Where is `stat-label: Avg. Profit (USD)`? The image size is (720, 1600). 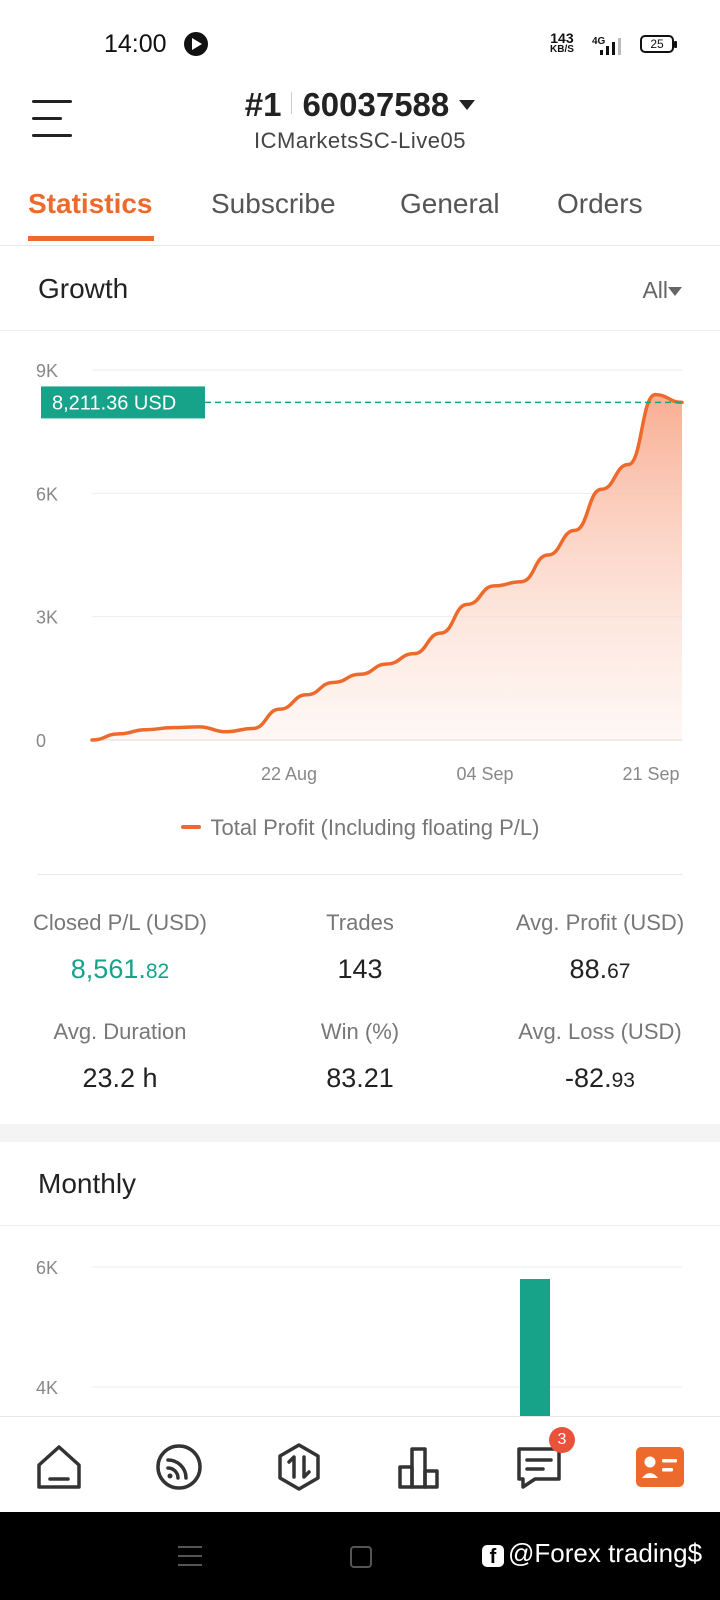
stat-label: Avg. Profit (USD) is located at coordinates (600, 922).